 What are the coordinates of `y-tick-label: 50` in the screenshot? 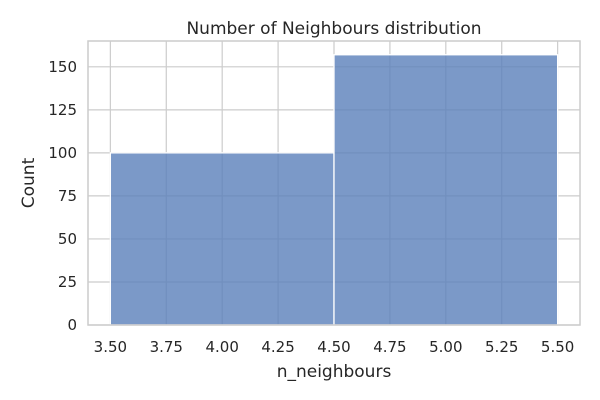 It's located at (67, 239).